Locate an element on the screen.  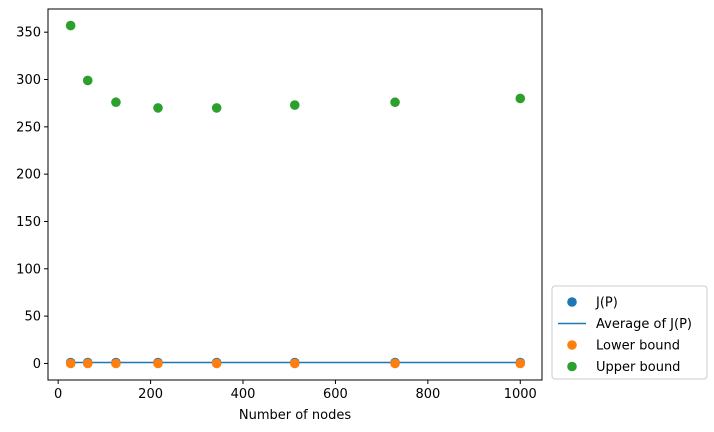
y-tick-label: 50 is located at coordinates (32, 317).